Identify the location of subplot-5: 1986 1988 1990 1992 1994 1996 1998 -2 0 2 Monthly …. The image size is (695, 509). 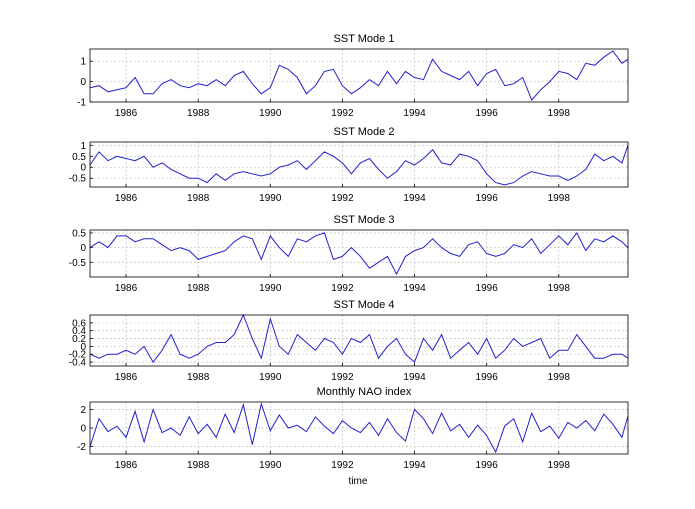
(353, 428).